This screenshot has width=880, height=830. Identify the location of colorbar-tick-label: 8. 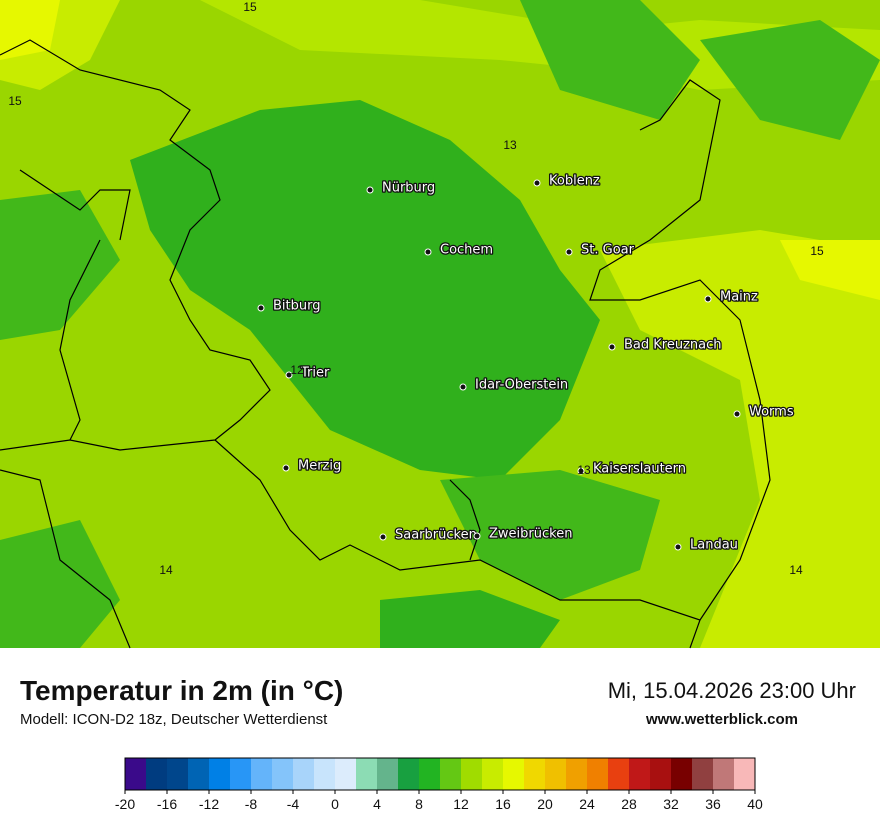
(419, 804).